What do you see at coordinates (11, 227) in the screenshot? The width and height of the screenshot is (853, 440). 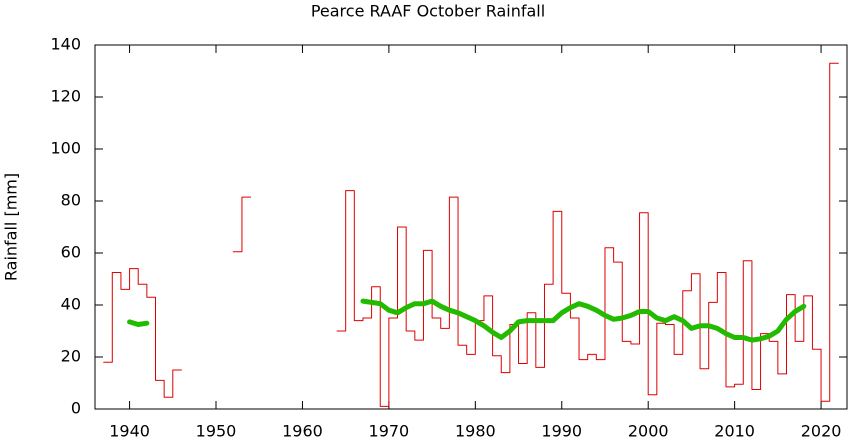 I see `y-axis-label: Rainfall [mm]` at bounding box center [11, 227].